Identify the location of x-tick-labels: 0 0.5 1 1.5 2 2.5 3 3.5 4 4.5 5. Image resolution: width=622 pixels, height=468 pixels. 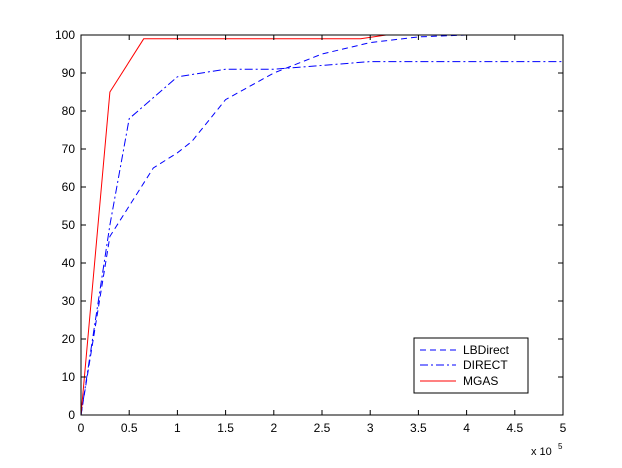
(322, 428).